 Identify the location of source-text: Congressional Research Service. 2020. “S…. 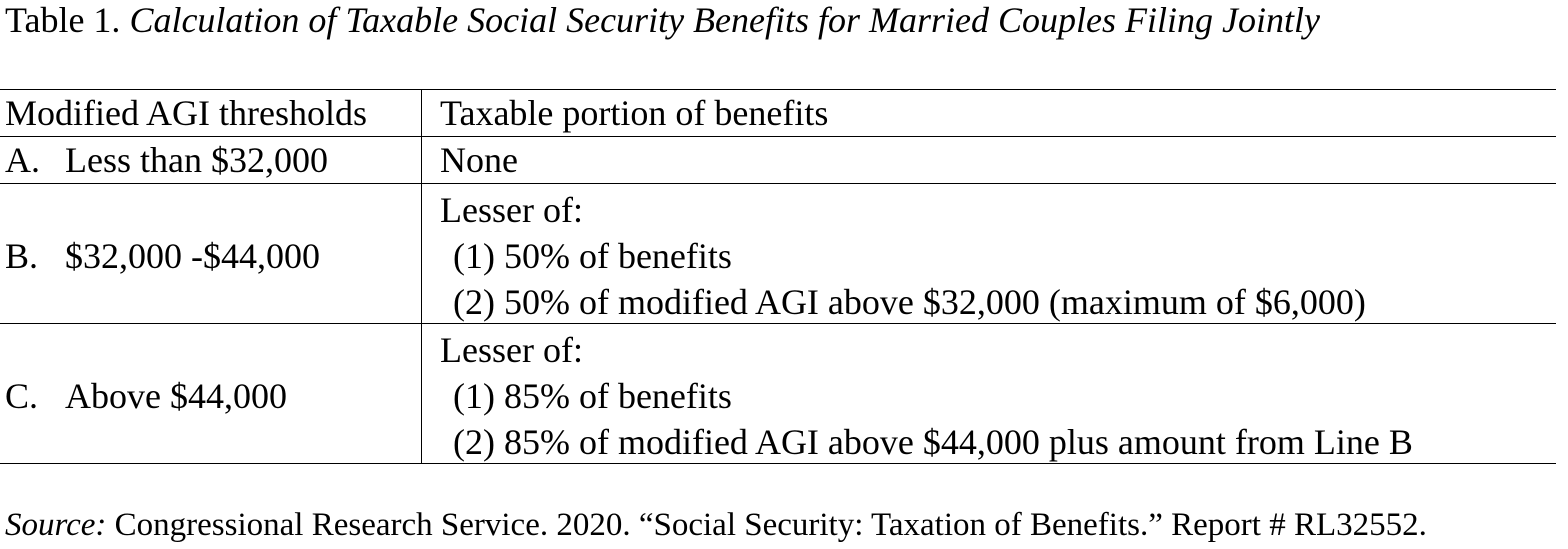
(770, 525).